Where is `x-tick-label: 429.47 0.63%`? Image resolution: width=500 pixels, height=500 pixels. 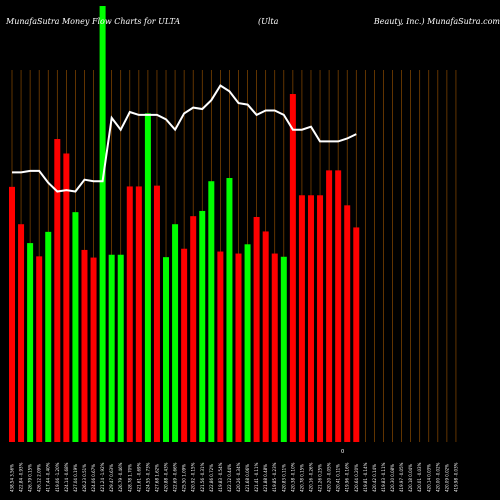
x-tick-label: 429.47 0.63% is located at coordinates (111, 478).